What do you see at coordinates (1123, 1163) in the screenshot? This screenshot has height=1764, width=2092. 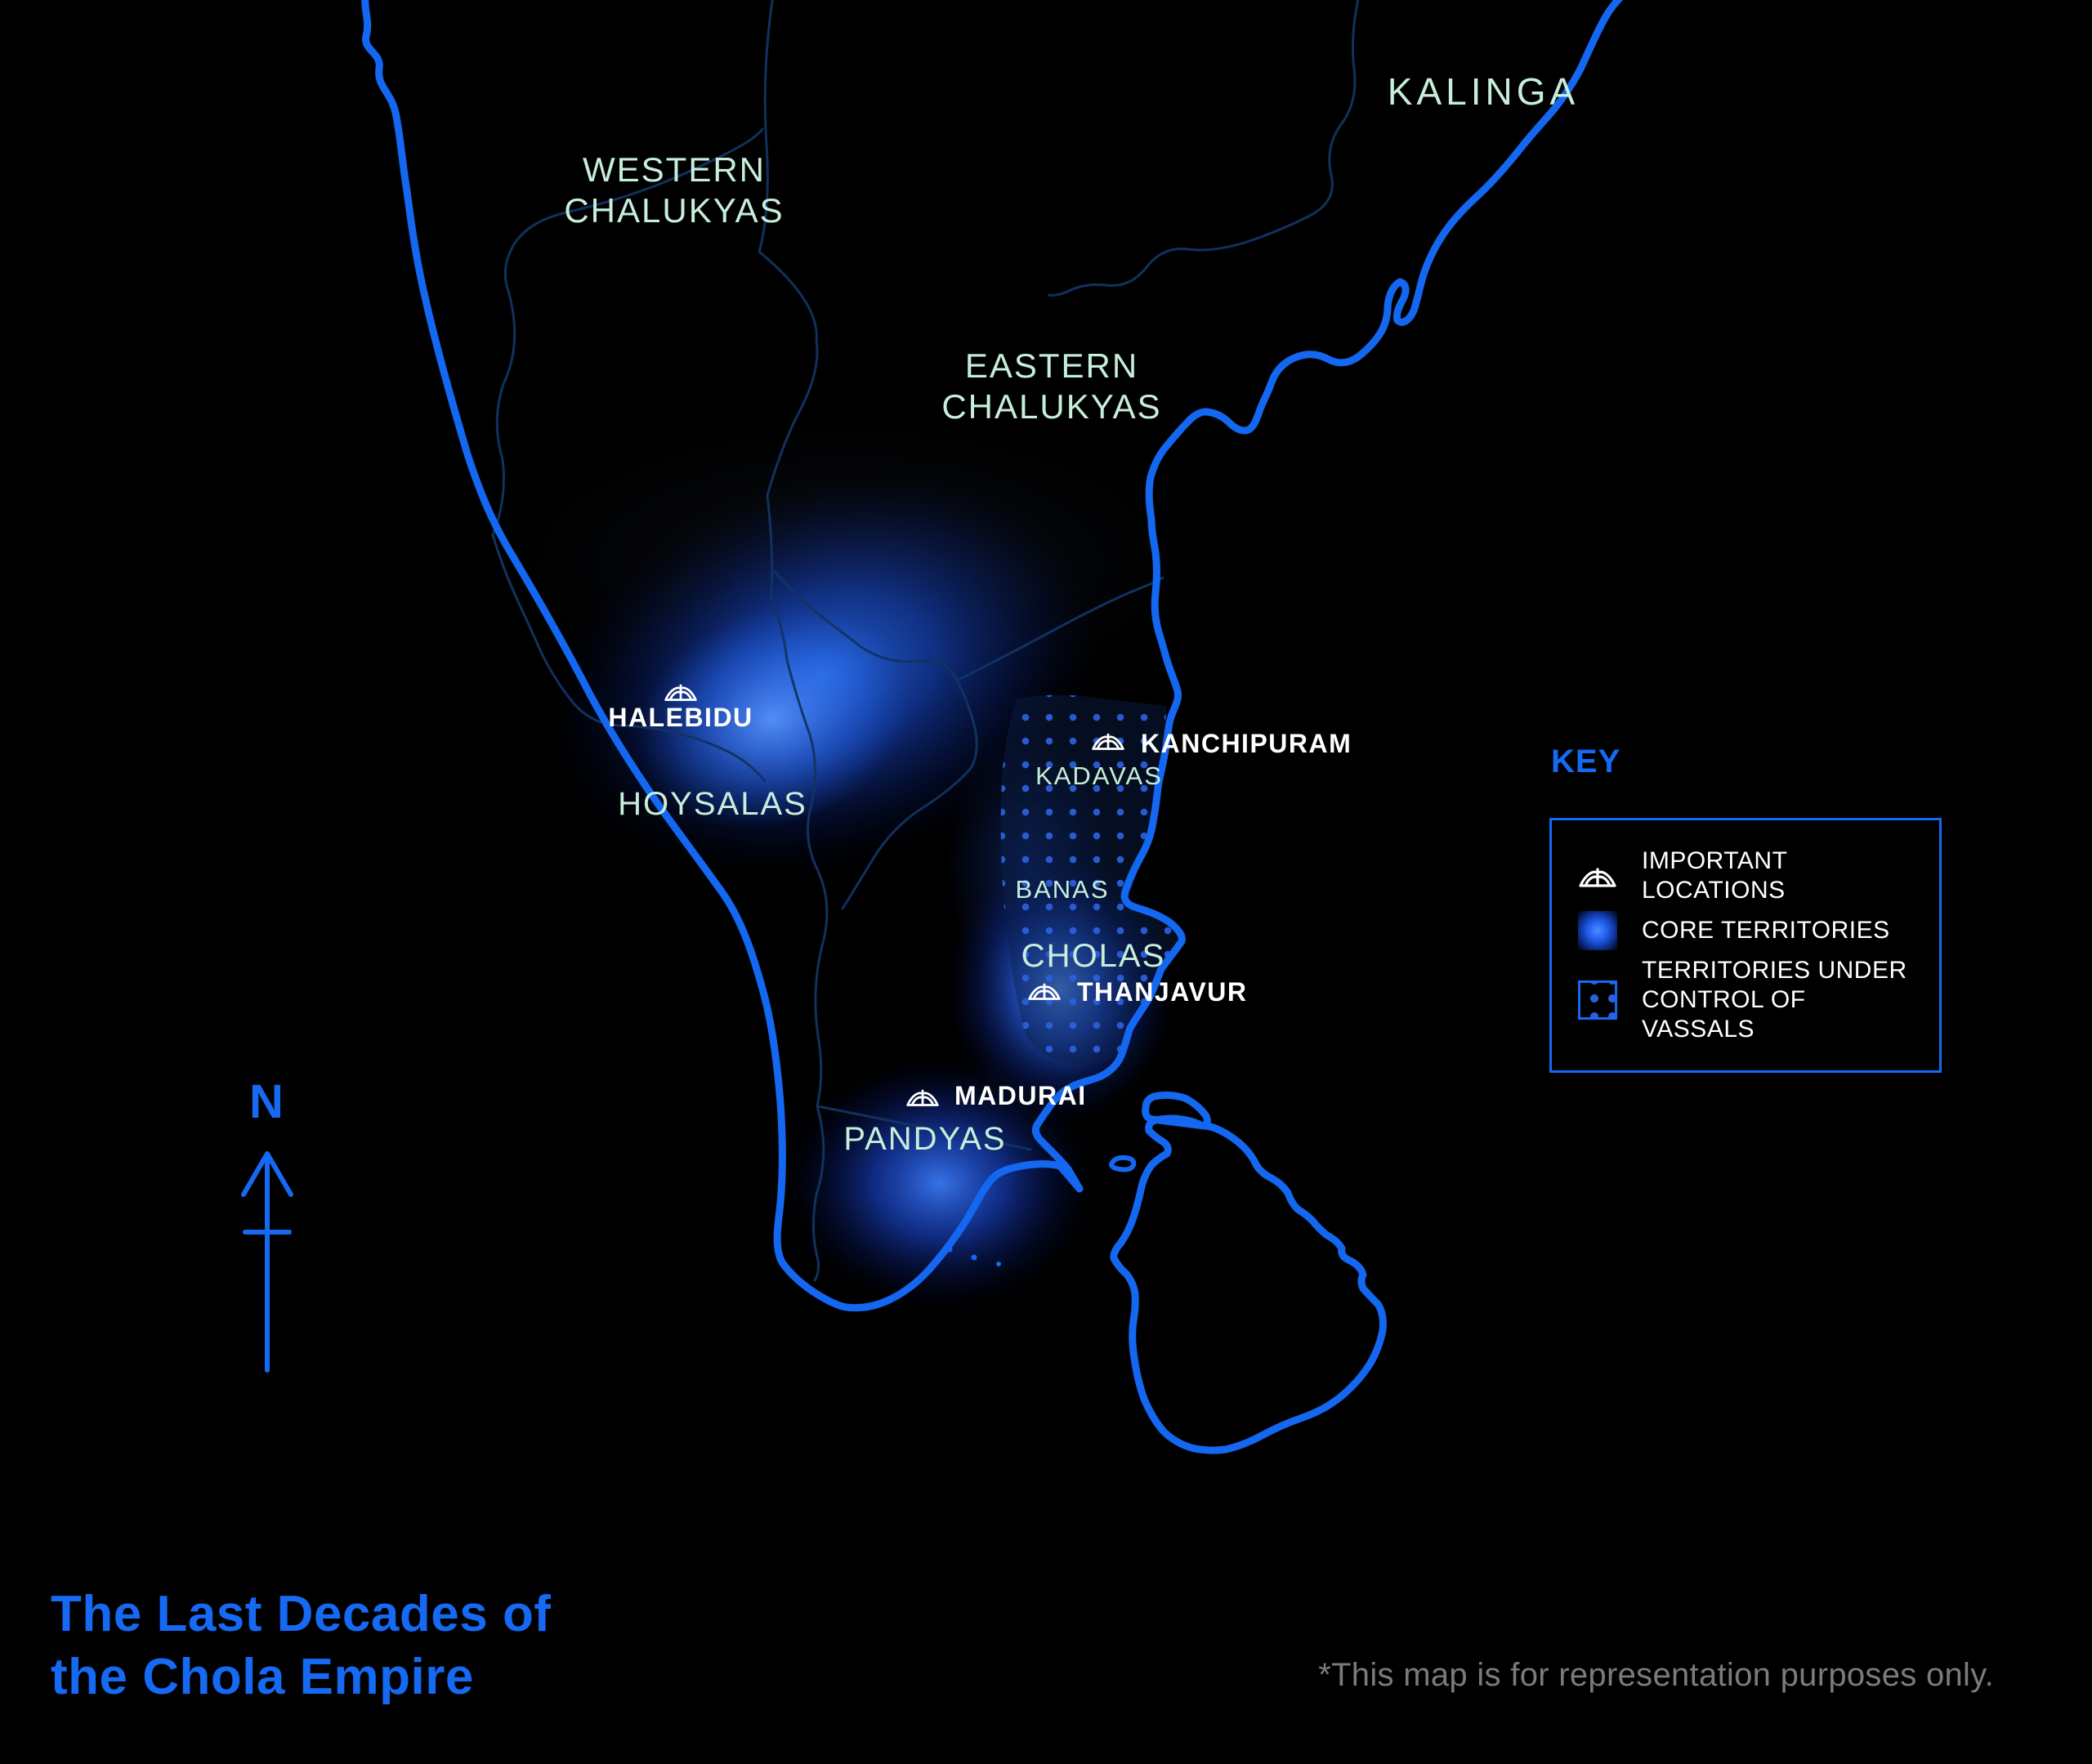 I see `small-island` at bounding box center [1123, 1163].